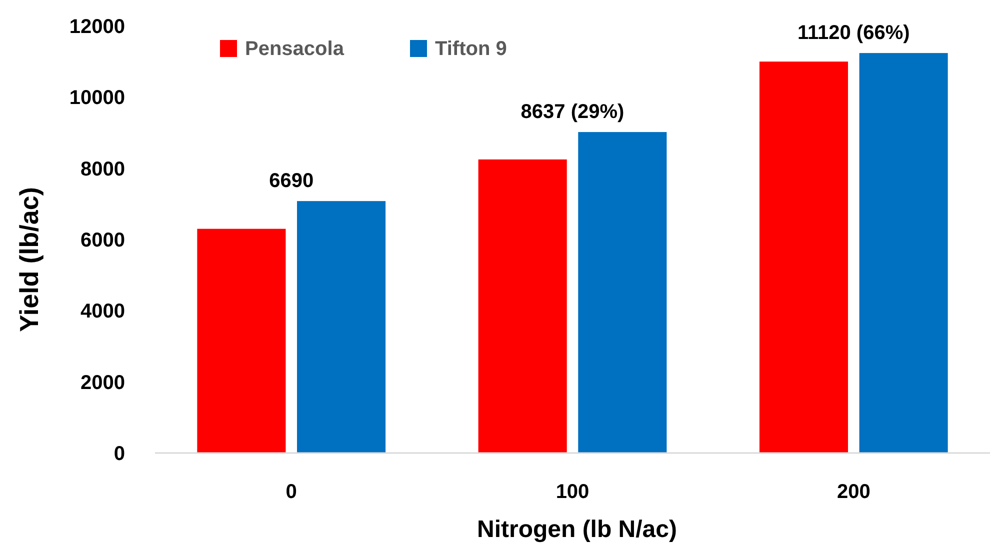  What do you see at coordinates (291, 492) in the screenshot?
I see `x-tick-label: 0` at bounding box center [291, 492].